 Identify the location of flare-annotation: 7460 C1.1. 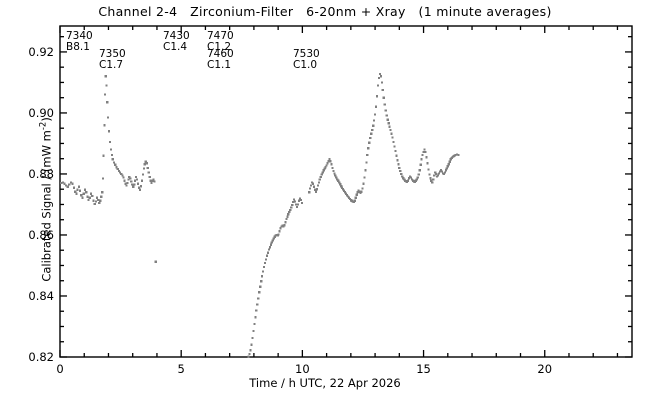
(220, 60).